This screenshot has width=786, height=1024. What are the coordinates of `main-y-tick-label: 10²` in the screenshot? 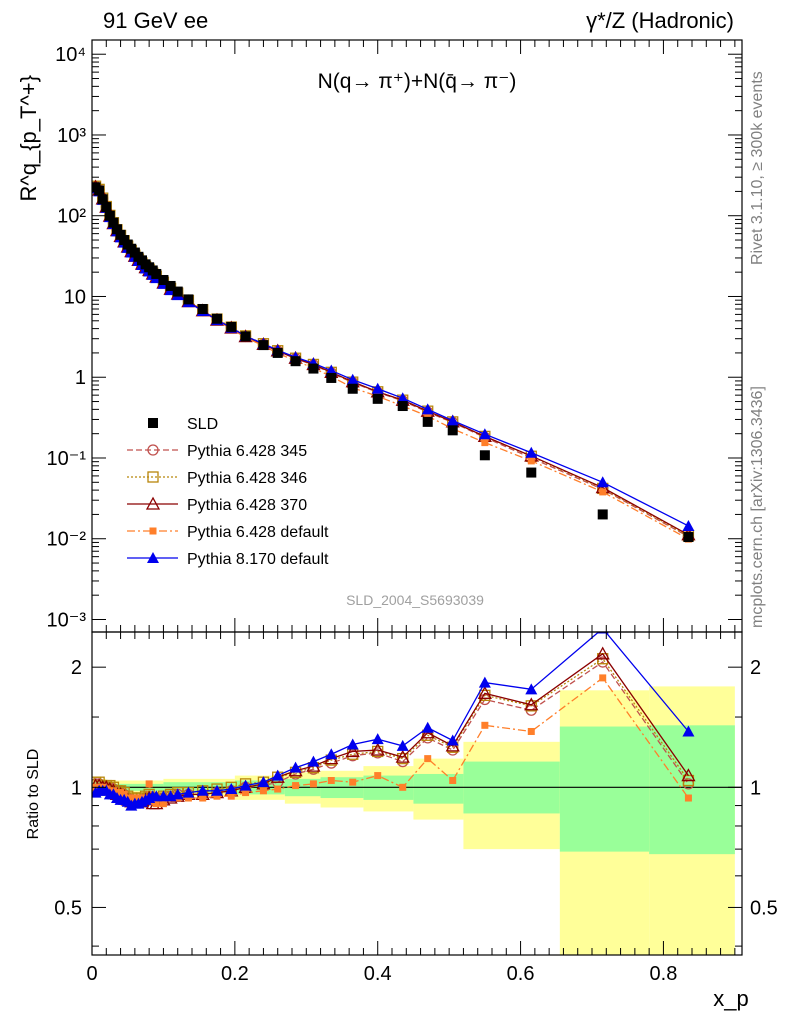 It's located at (71, 217).